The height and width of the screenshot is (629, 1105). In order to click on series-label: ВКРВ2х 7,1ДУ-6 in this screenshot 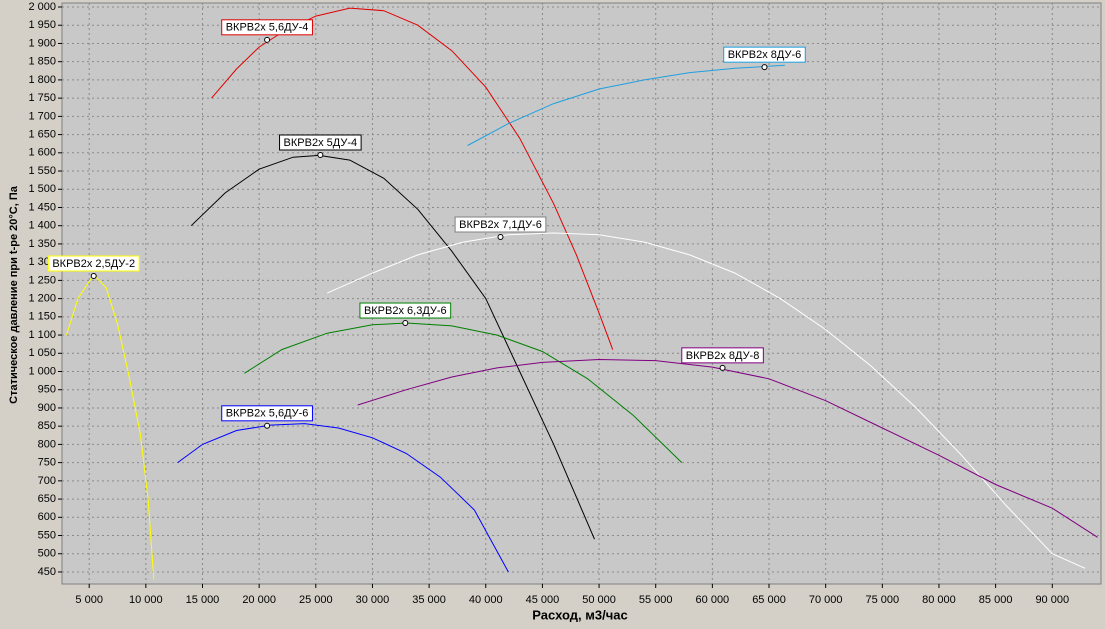, I will do `click(500, 224)`.